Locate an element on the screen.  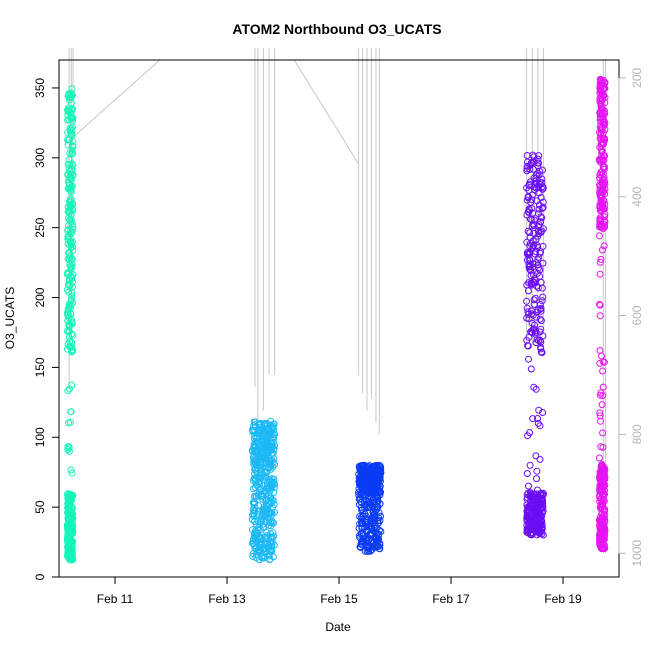
y-tick-label: 100 is located at coordinates (40, 437).